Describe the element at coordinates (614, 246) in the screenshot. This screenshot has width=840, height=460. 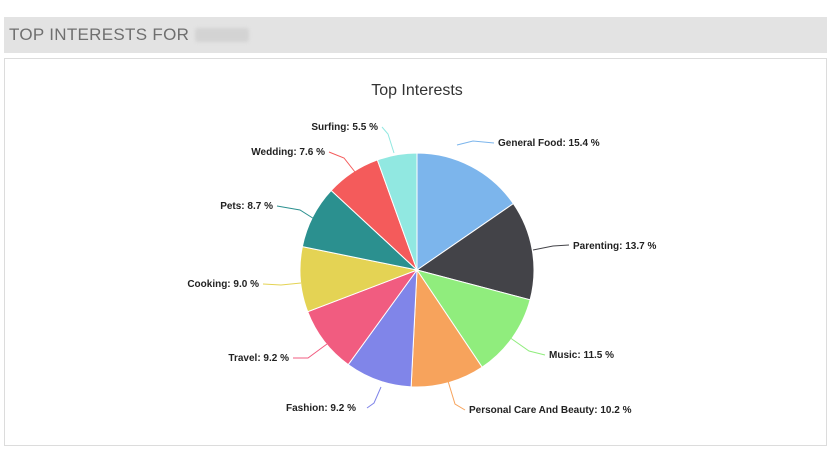
I see `slice-label: Parenting: 13.7 %` at that location.